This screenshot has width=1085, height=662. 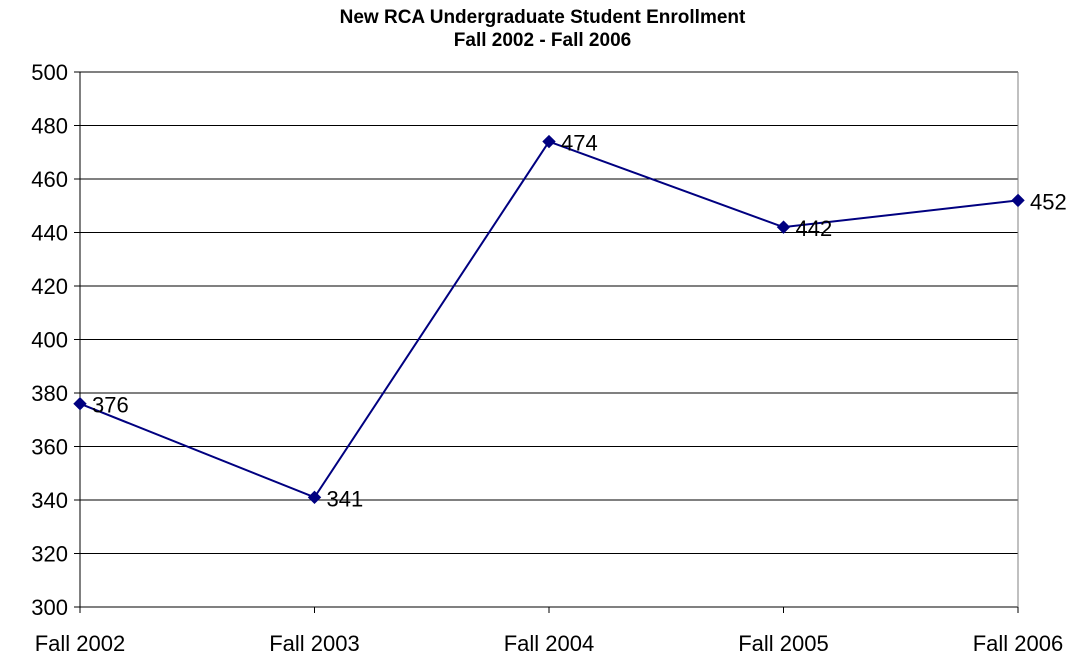 I want to click on data-label: 442, so click(x=814, y=228).